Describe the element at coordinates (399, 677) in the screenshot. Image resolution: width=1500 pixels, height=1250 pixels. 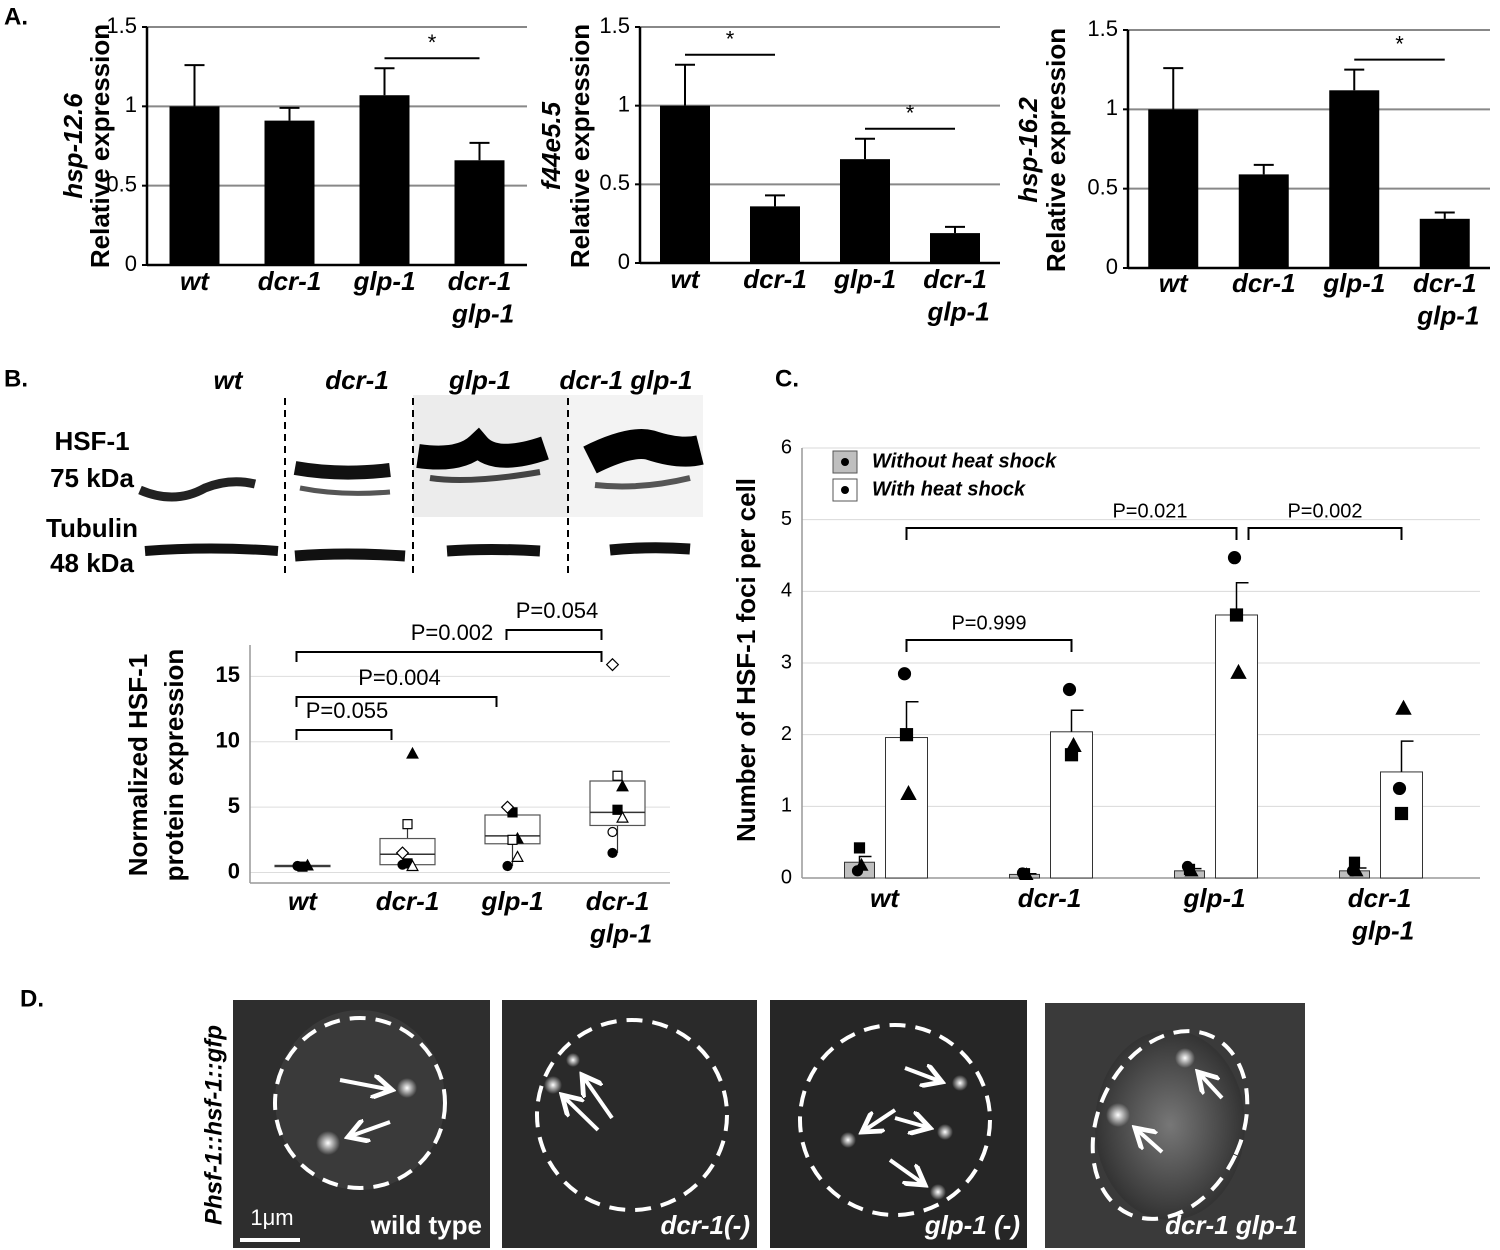
I see `significance-label: P=0.004` at that location.